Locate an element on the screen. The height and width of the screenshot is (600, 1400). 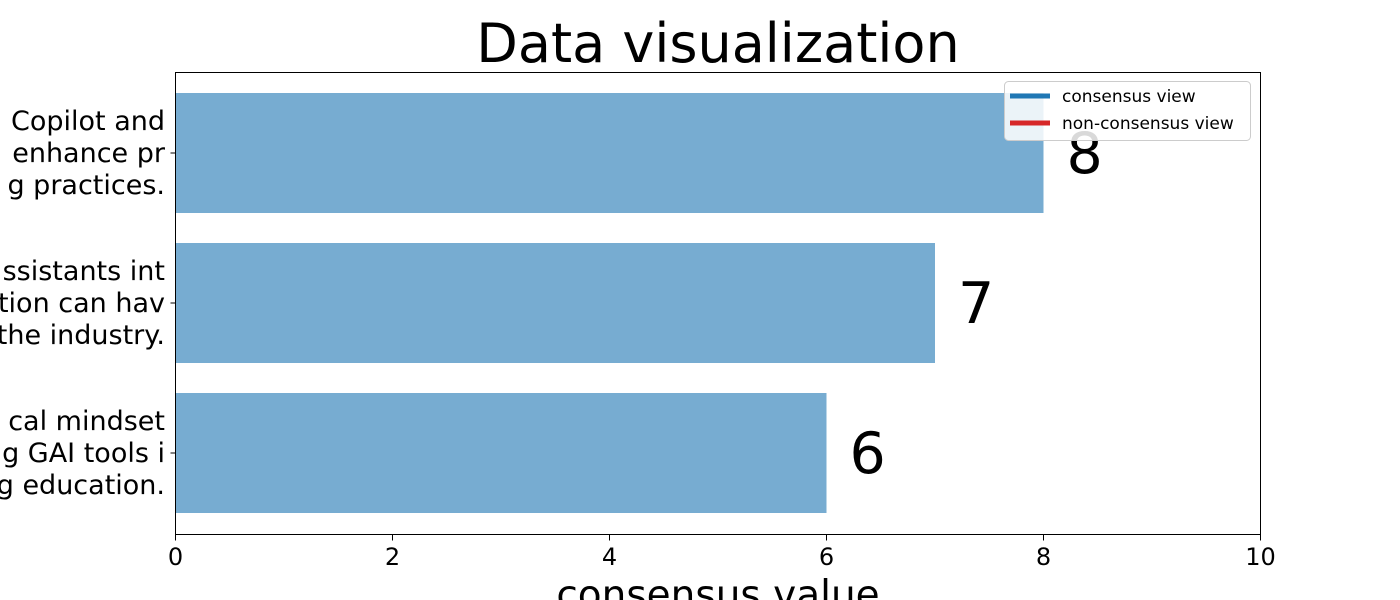
category-label: tion can hav is located at coordinates (82, 303).